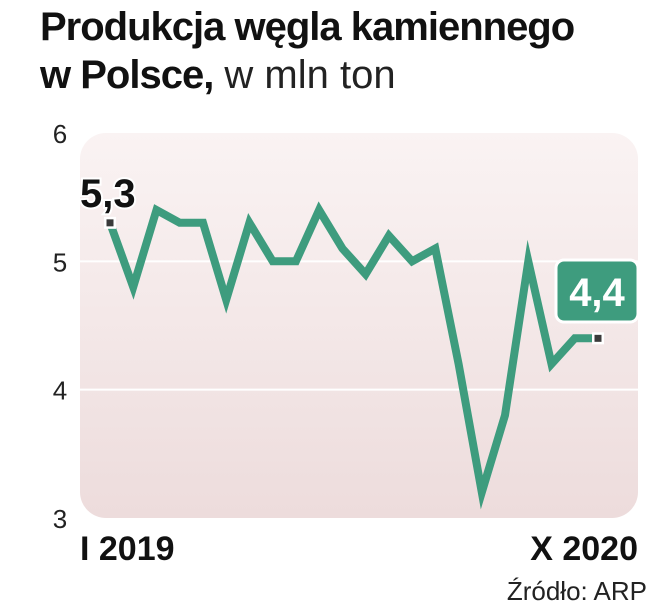 Image resolution: width=669 pixels, height=614 pixels. What do you see at coordinates (576, 591) in the screenshot?
I see `source-note: Źródło: ARP` at bounding box center [576, 591].